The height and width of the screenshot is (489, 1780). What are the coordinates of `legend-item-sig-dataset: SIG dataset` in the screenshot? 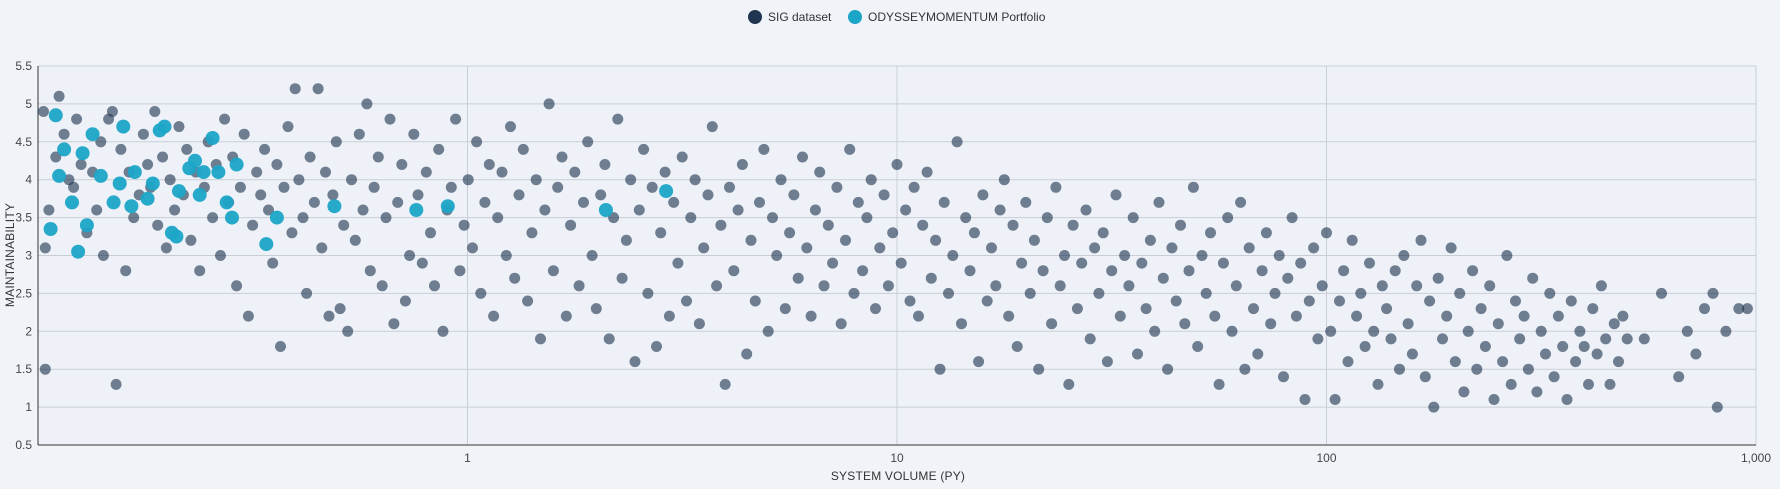 It's located at (790, 17).